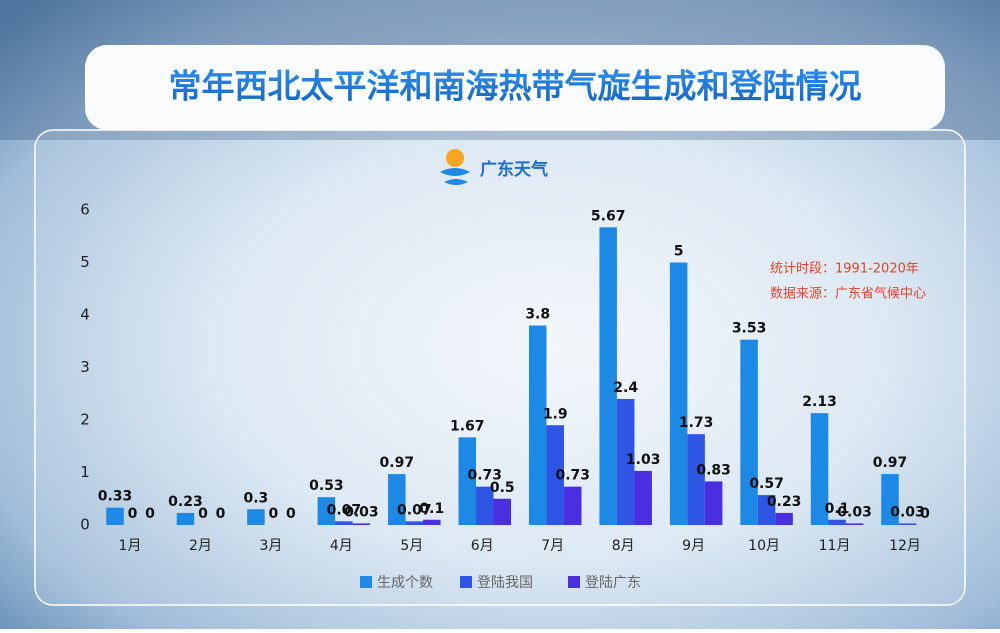  I want to click on legend-label: 登陆广东, so click(613, 583).